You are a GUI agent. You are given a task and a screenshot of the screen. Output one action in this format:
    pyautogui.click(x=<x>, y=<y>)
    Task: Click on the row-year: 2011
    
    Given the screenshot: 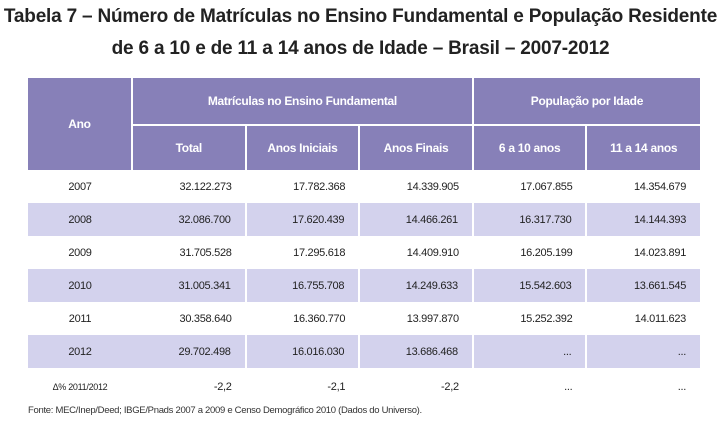 What is the action you would take?
    pyautogui.click(x=80, y=318)
    